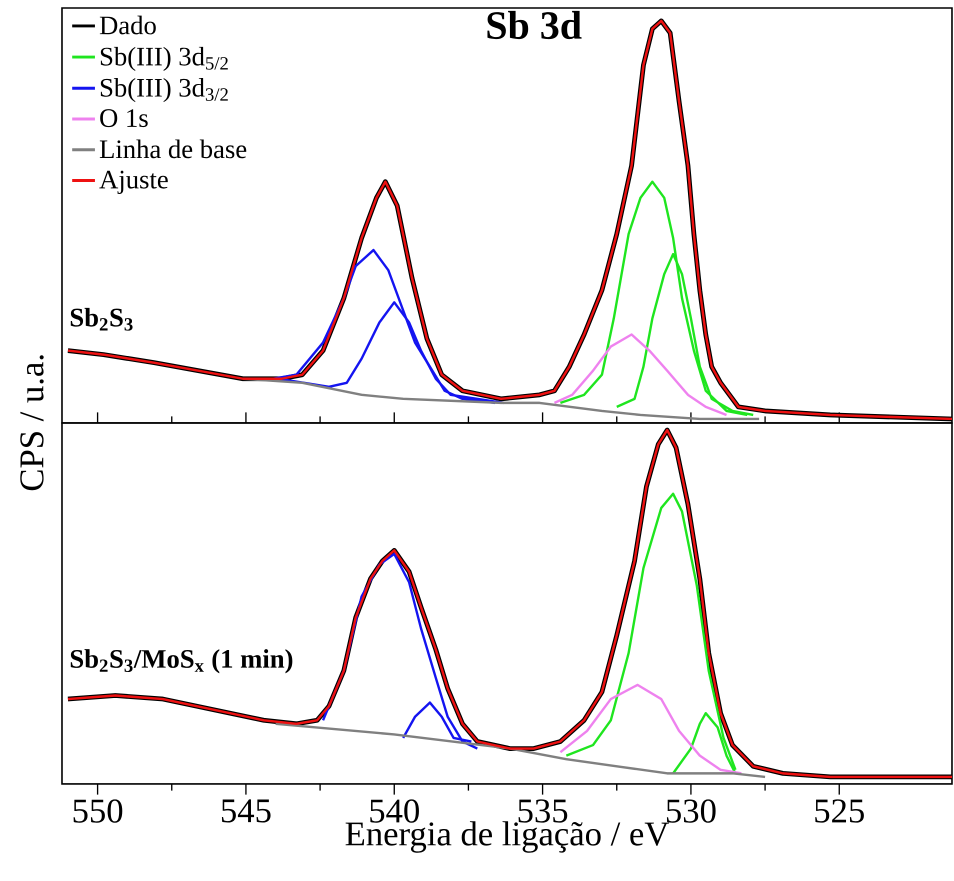 The width and height of the screenshot is (954, 881). What do you see at coordinates (181, 661) in the screenshot?
I see `text: Sb$_{2}$S$_{3}$/MoS$_{x}$ (1 min)` at bounding box center [181, 661].